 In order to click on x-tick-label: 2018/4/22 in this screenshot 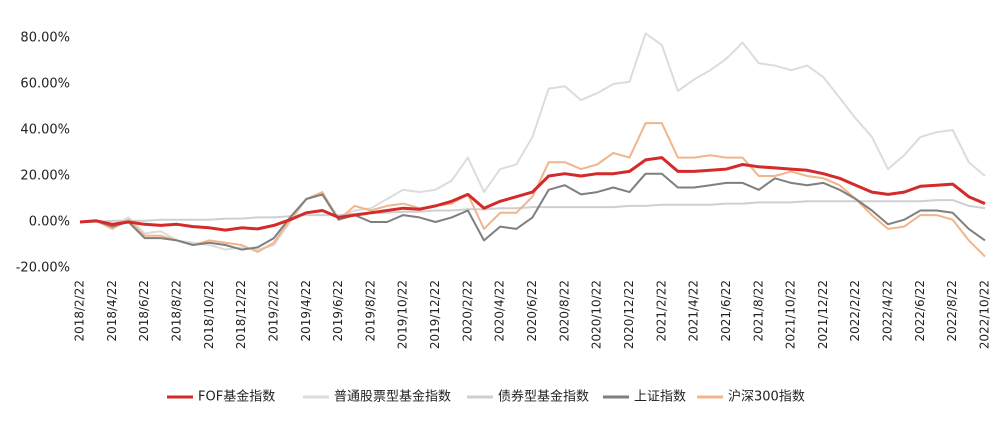, I will do `click(112, 311)`.